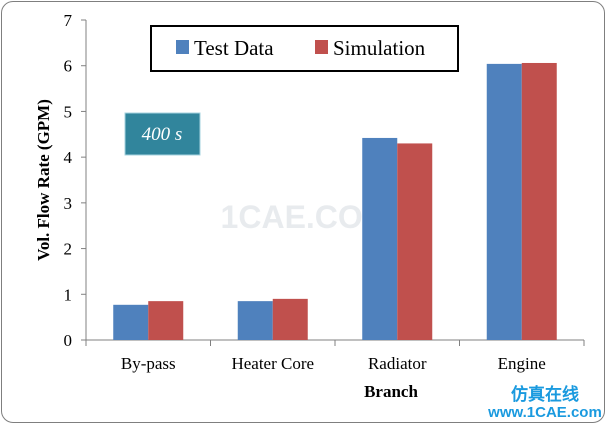  What do you see at coordinates (68, 111) in the screenshot?
I see `y-tick-label: 5` at bounding box center [68, 111].